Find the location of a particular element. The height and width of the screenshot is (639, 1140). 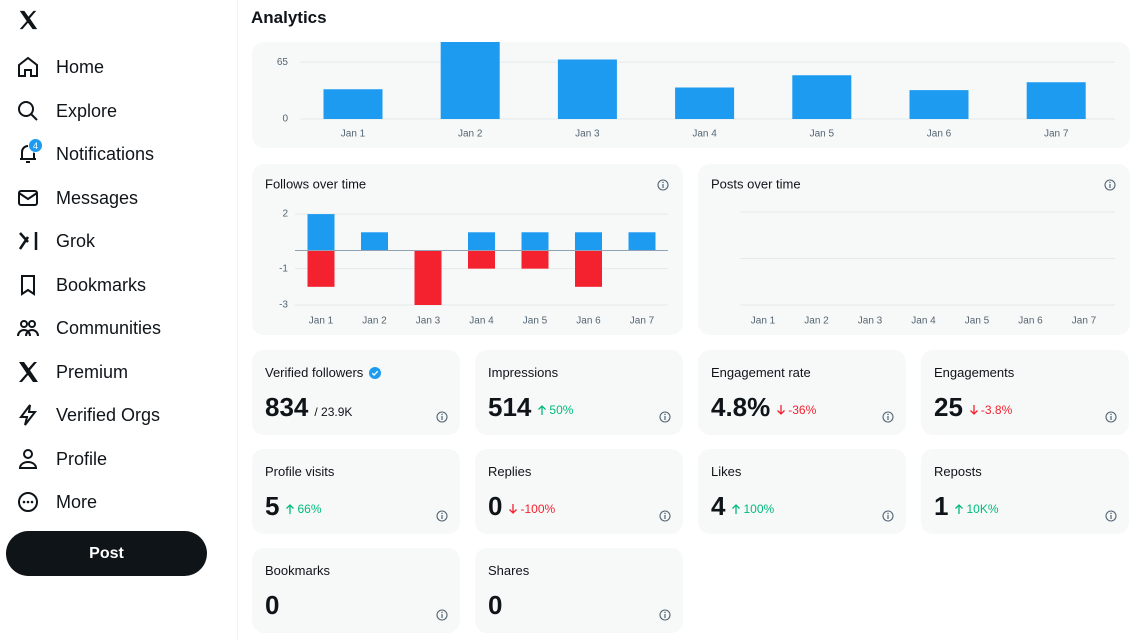

stat-card: Verified followers 834 / 23.9K is located at coordinates (356, 392).